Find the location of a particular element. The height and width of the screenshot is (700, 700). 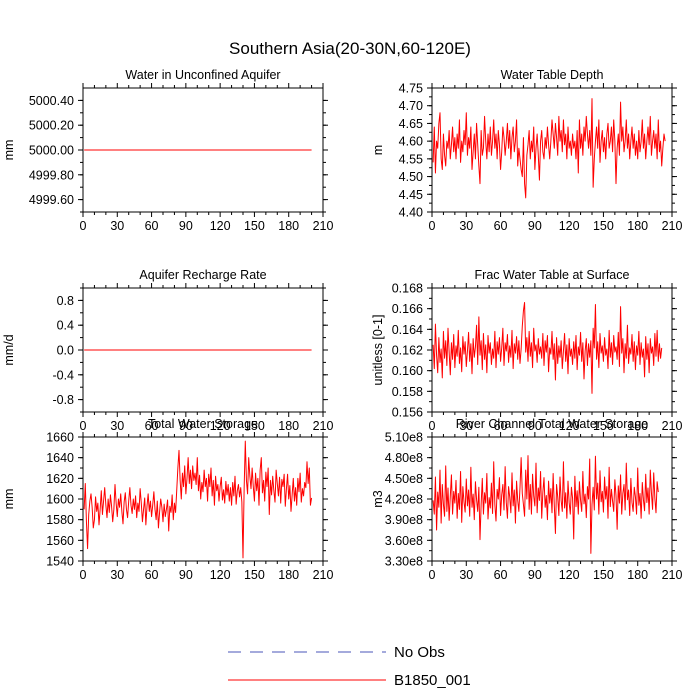

y-tick-label: 1560 is located at coordinates (60, 541).